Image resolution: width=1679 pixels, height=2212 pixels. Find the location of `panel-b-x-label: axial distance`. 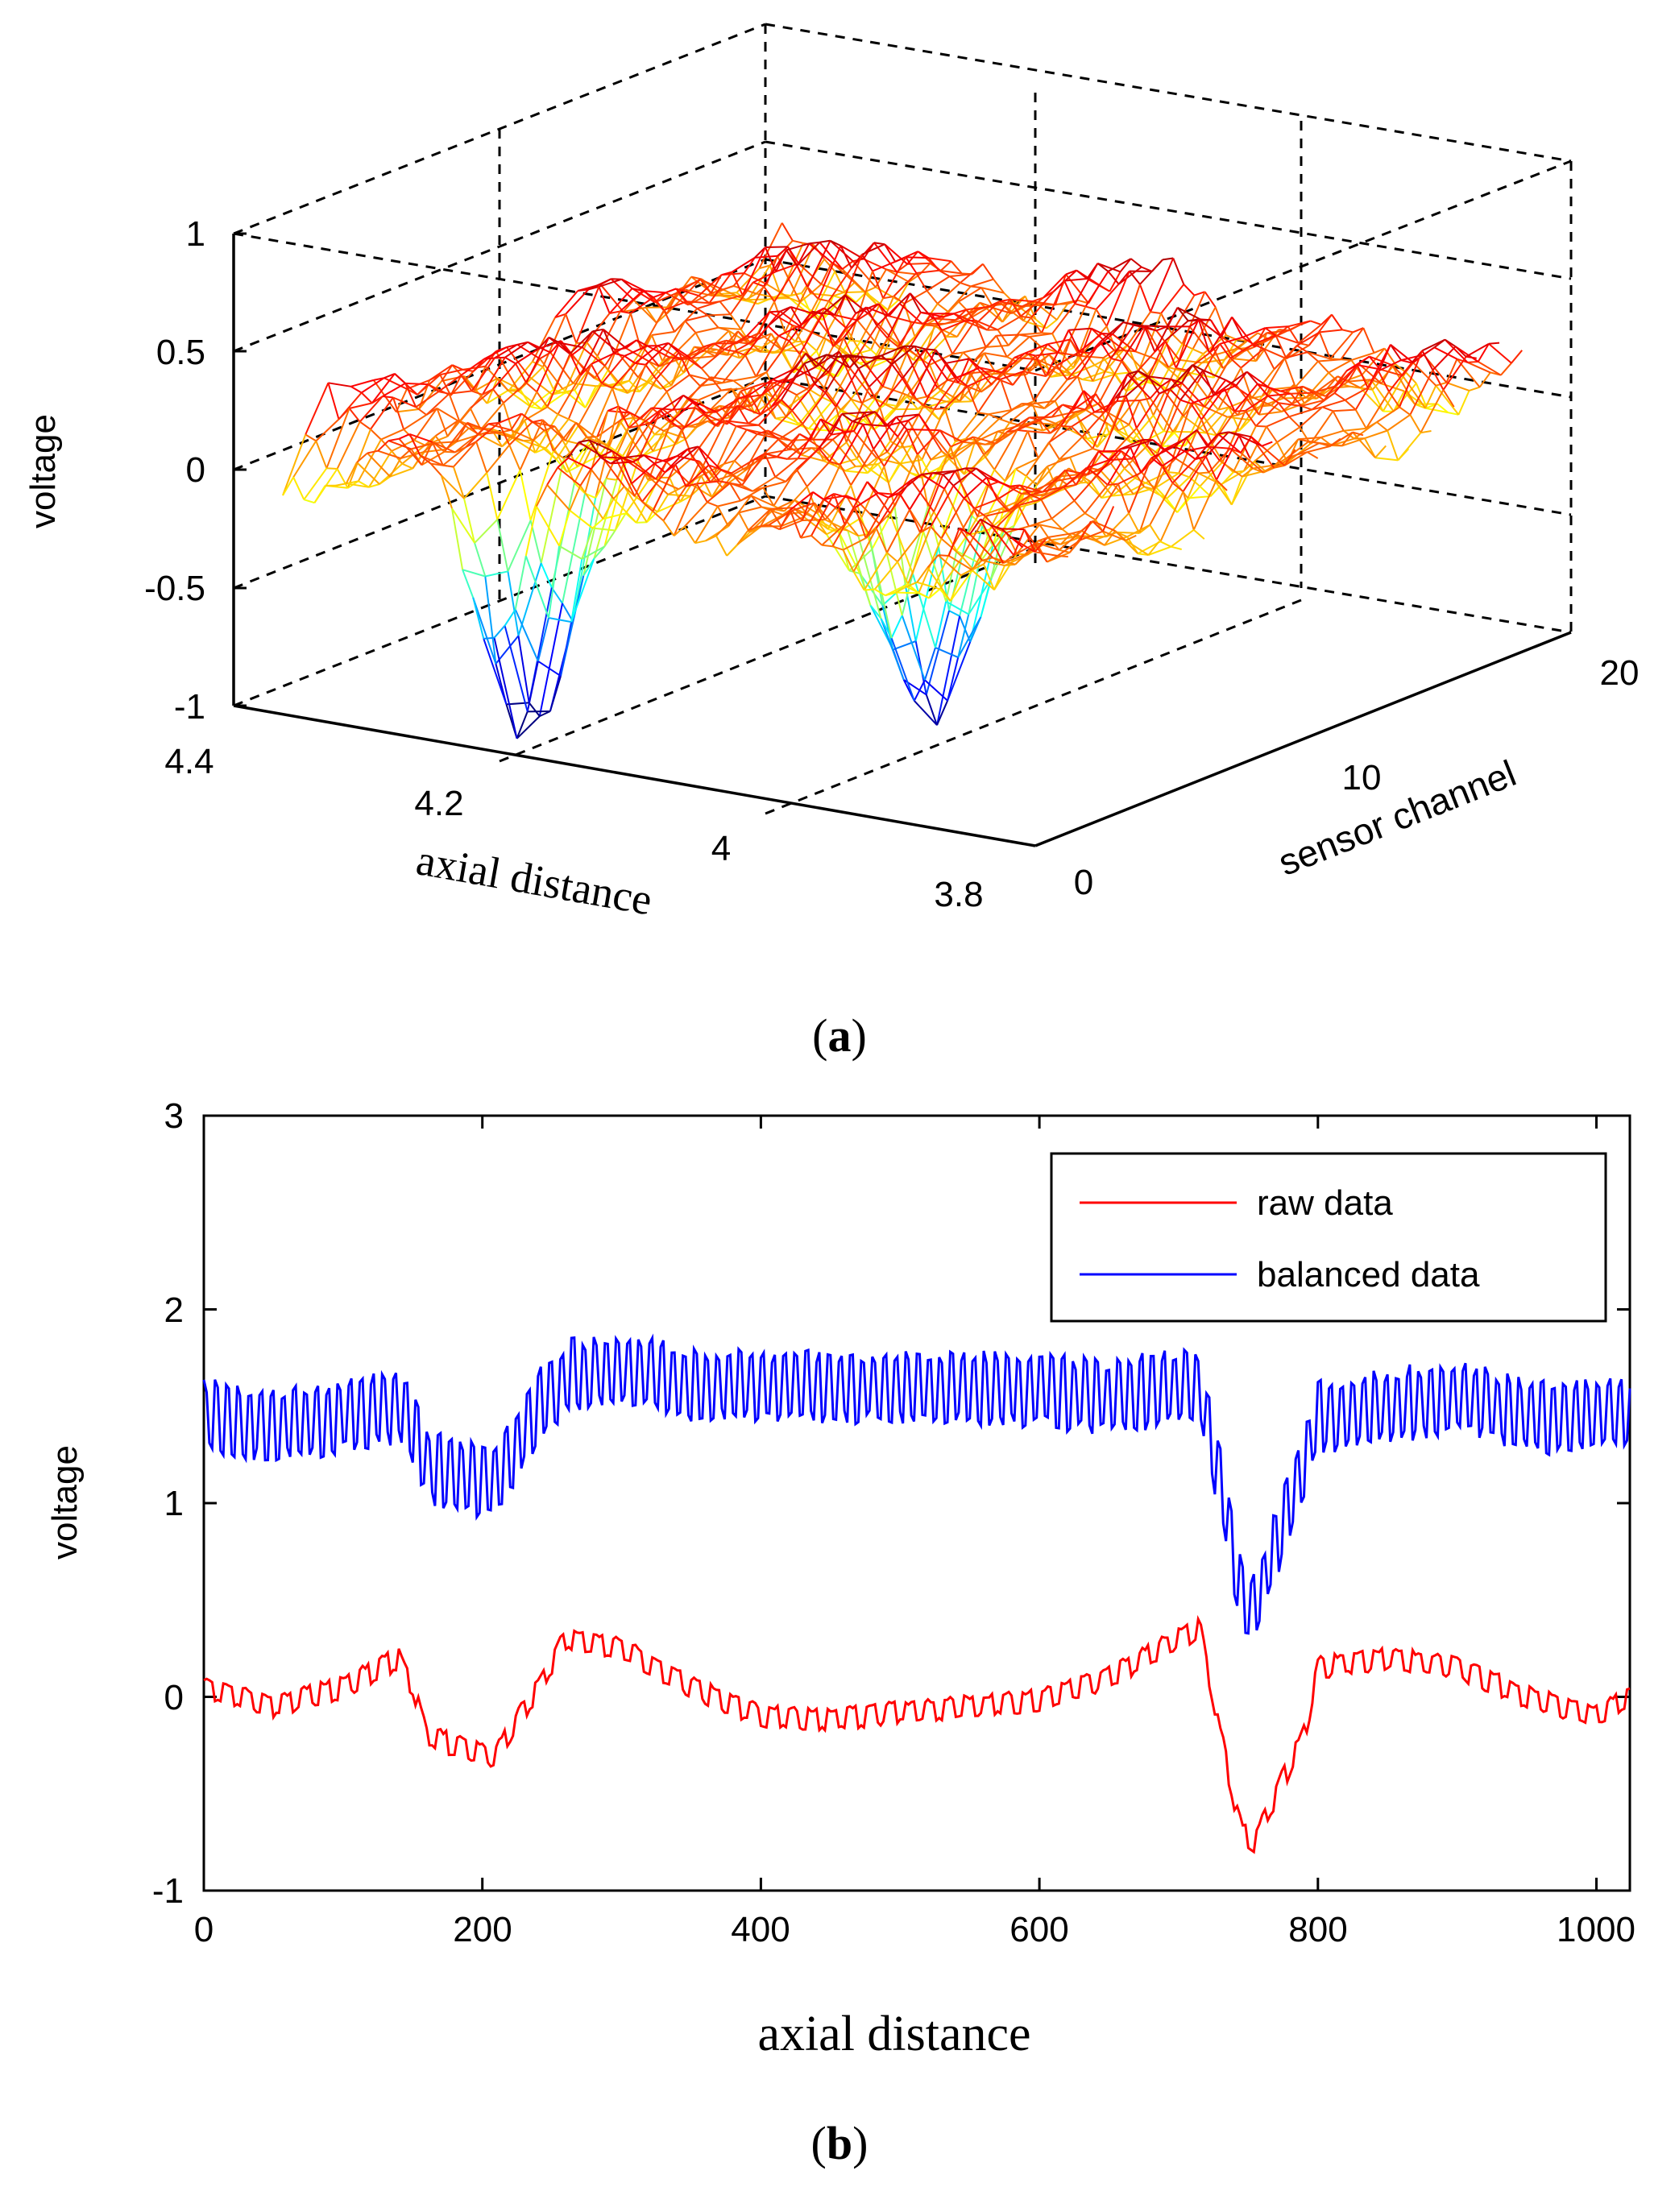

panel-b-x-label: axial distance is located at coordinates (893, 2034).